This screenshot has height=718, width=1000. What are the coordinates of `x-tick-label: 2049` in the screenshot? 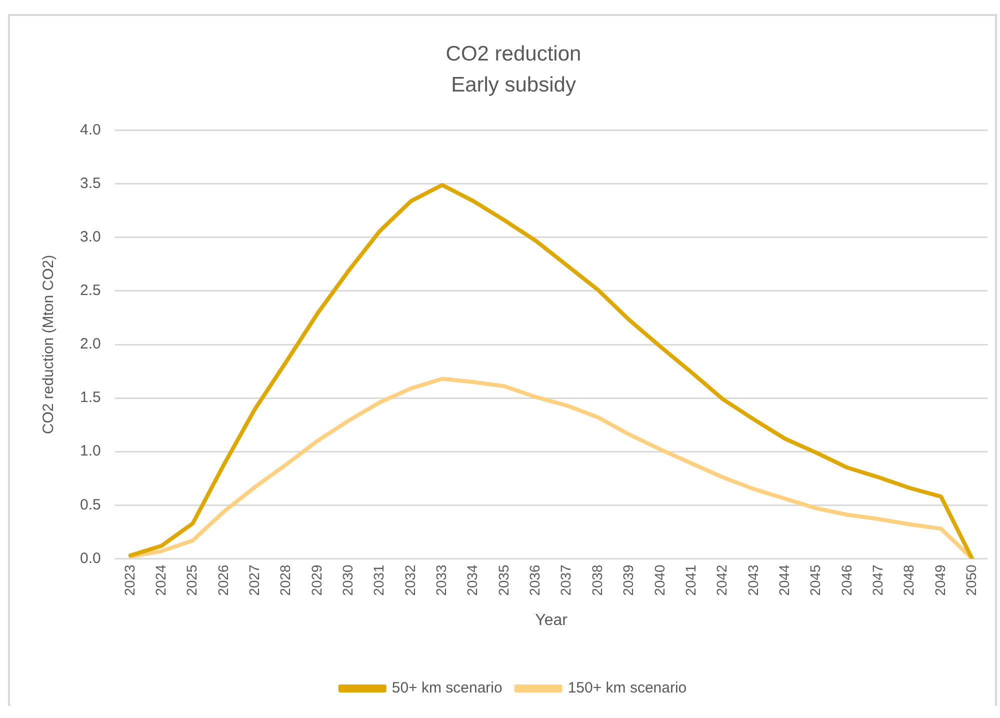 It's located at (940, 580).